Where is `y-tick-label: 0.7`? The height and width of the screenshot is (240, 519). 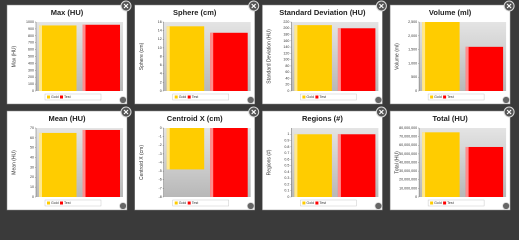
y-tick-label: 0.7 is located at coordinates (286, 153).